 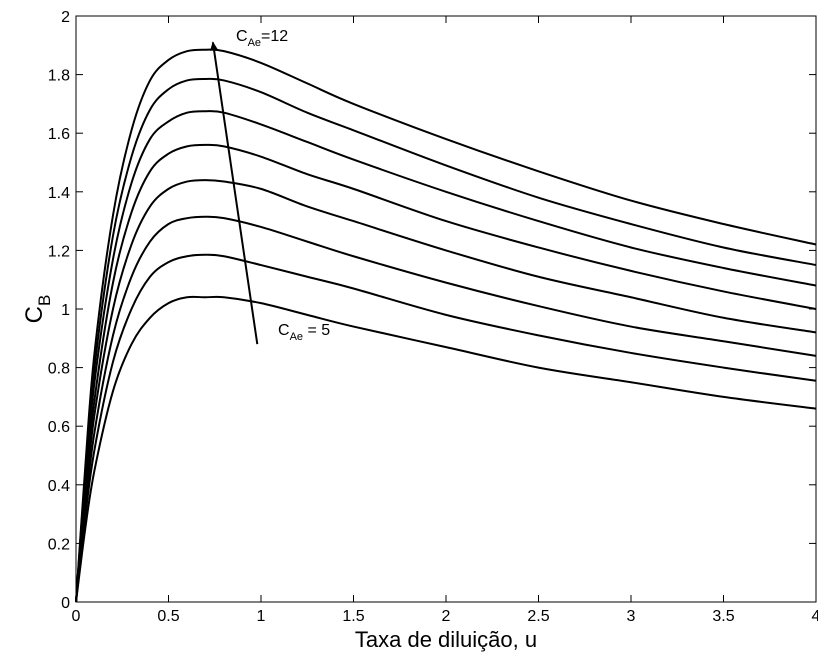 What do you see at coordinates (59, 427) in the screenshot?
I see `y-tick-label: 0.6` at bounding box center [59, 427].